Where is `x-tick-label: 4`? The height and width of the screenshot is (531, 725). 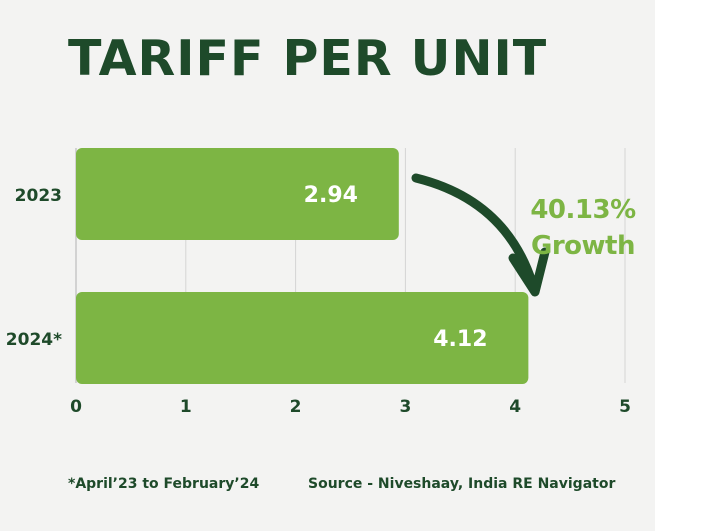
x-tick-label: 4 is located at coordinates (515, 407).